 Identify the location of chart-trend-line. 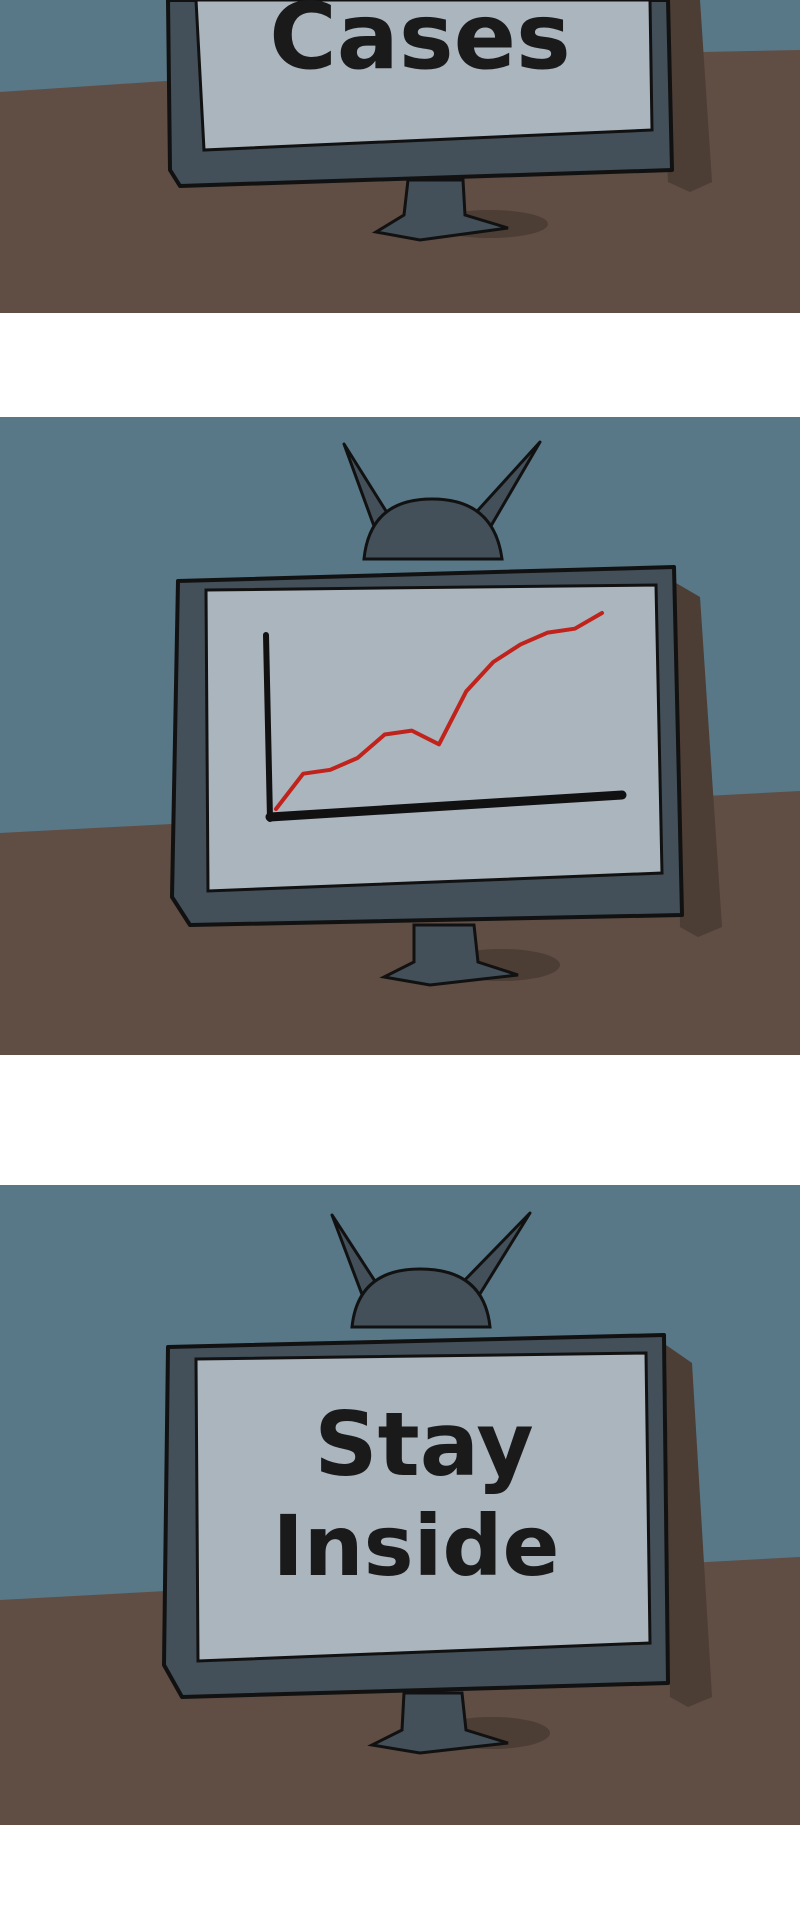
(439, 711).